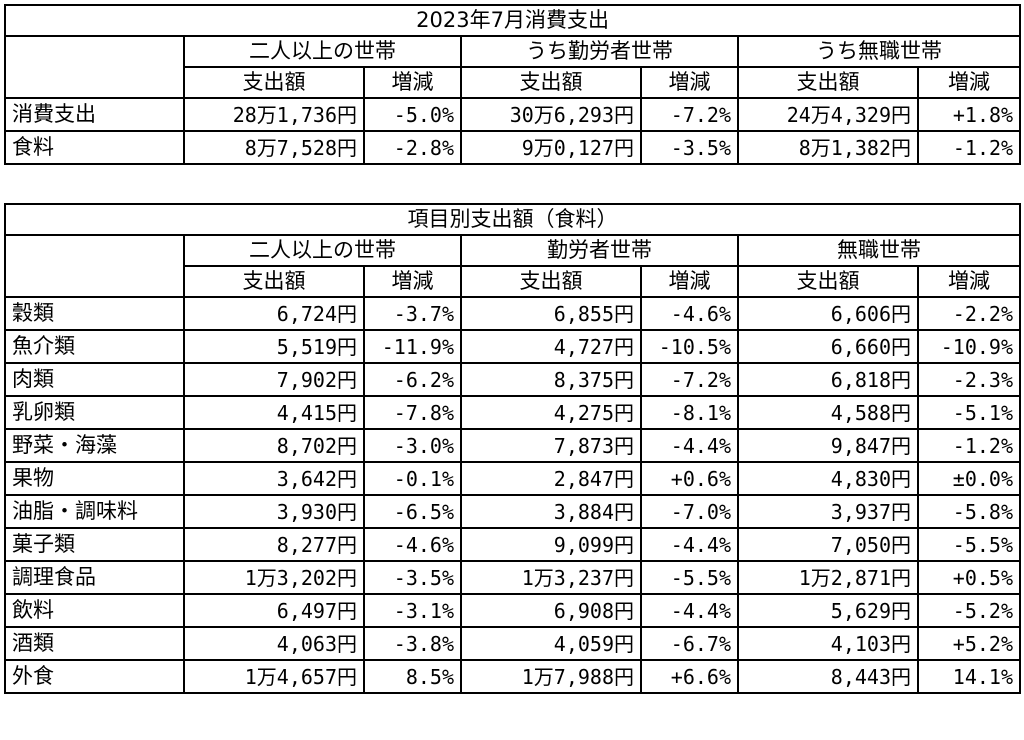 Image resolution: width=1024 pixels, height=740 pixels. I want to click on row-label: 調理食品, so click(94, 577).